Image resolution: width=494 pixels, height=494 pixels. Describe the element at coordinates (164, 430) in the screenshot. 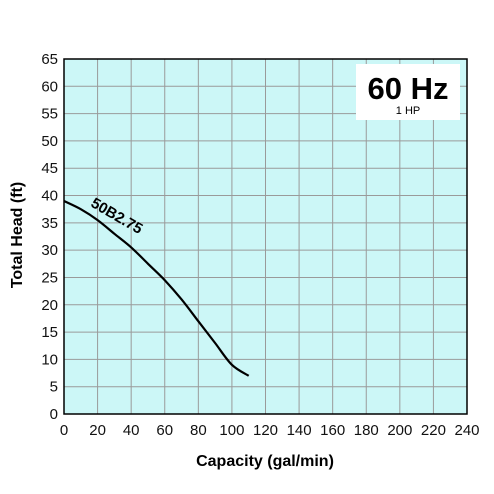

I see `x-tick-label: 60` at that location.